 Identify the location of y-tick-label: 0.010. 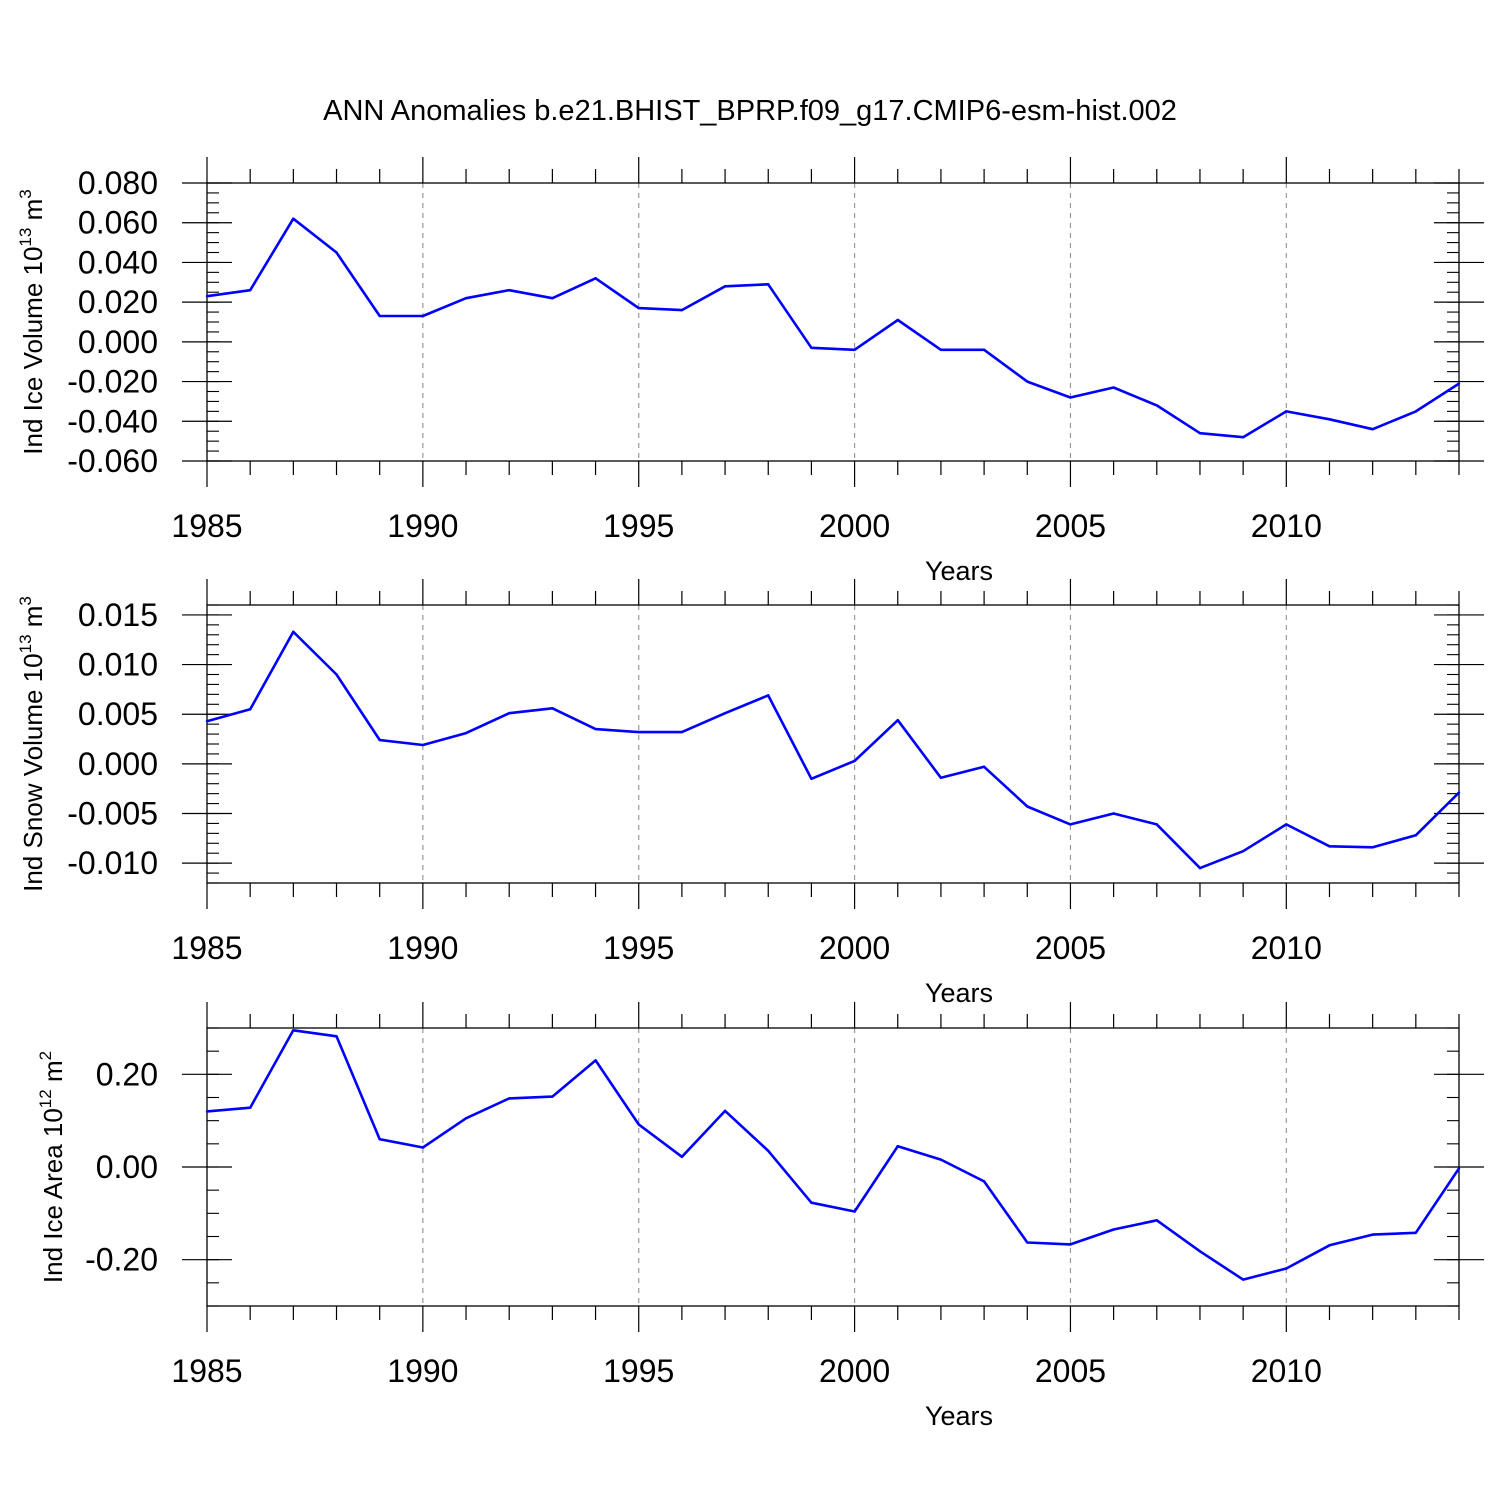
(118, 665).